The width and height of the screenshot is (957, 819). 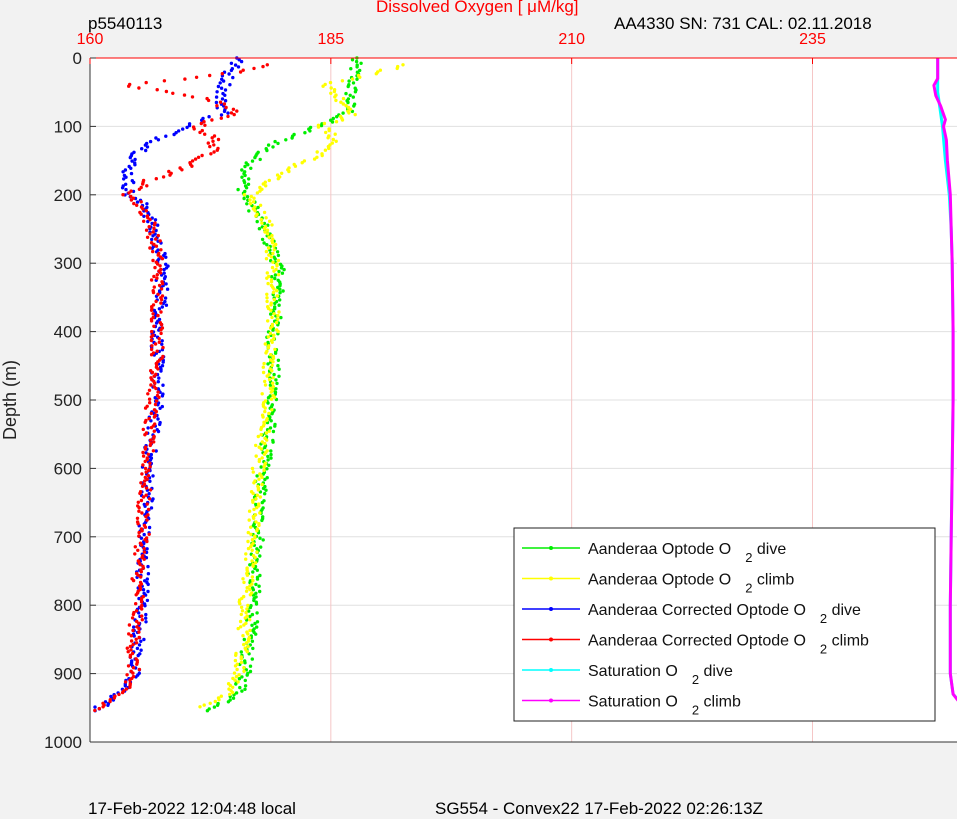 I want to click on y-tick-label: 900, so click(x=68, y=674).